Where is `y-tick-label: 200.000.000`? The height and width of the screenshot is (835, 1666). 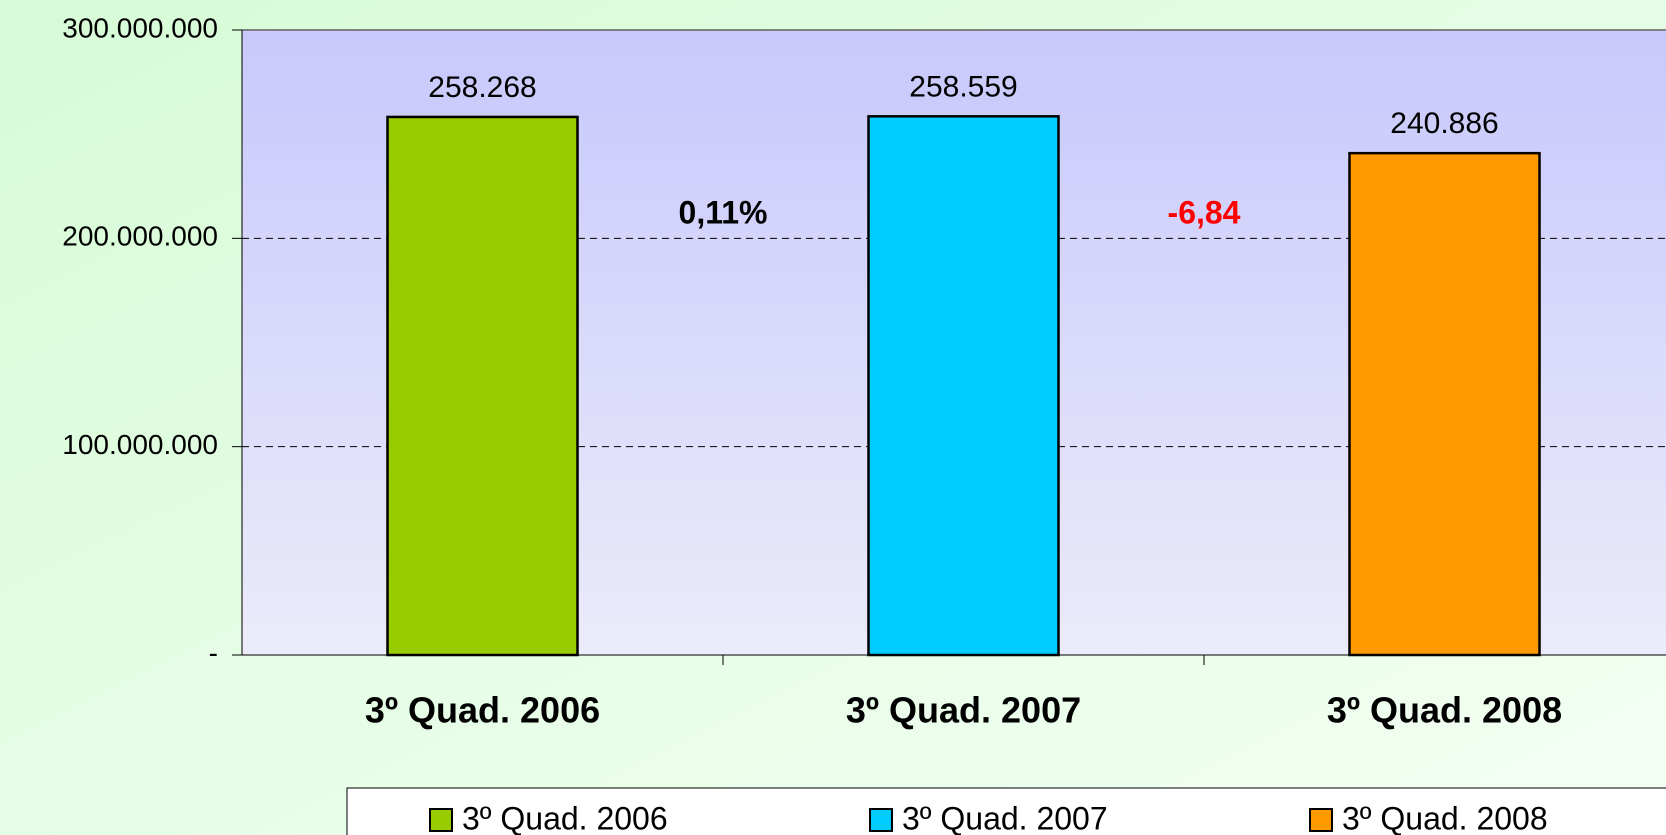
y-tick-label: 200.000.000 is located at coordinates (140, 236).